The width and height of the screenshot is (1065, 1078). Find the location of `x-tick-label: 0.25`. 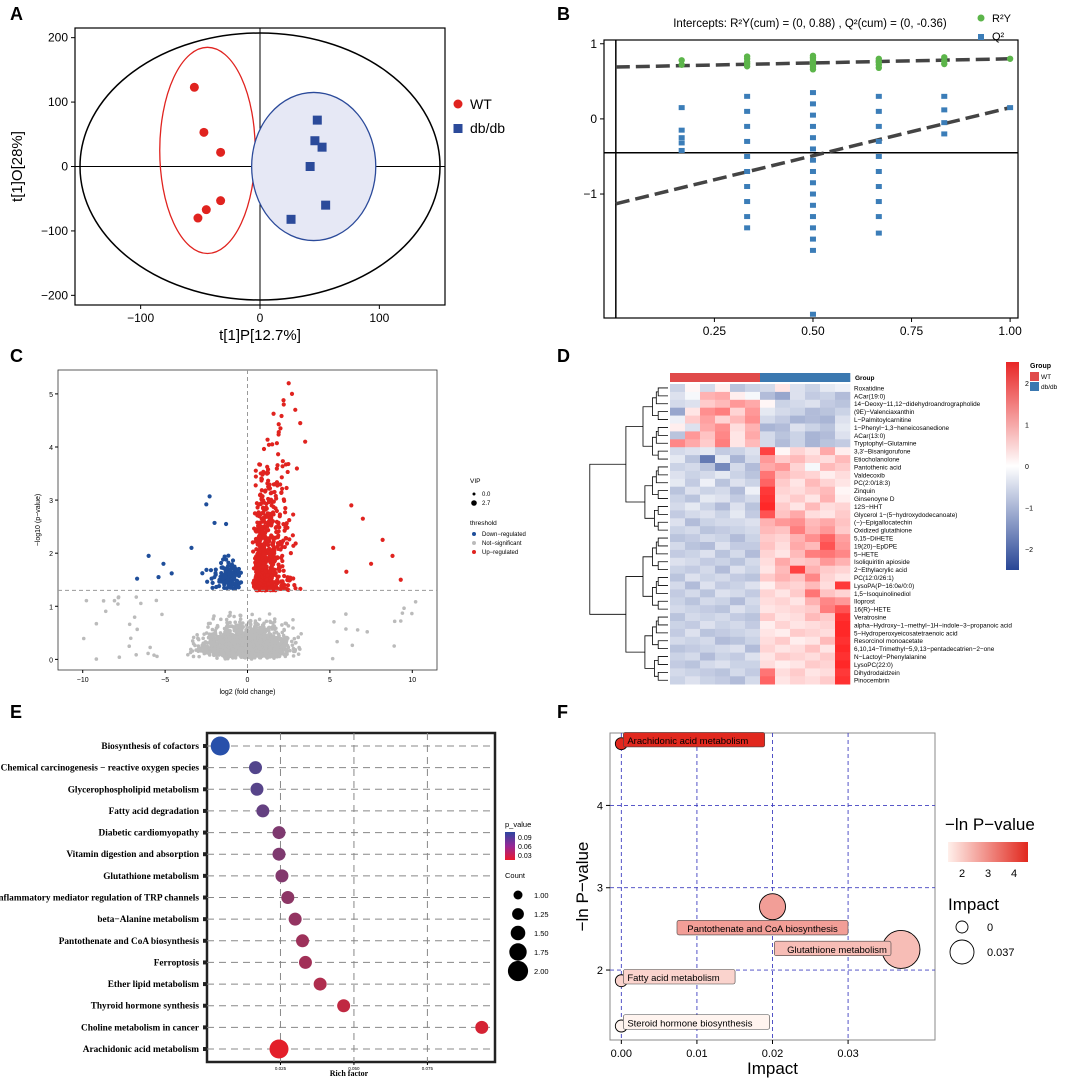

x-tick-label: 0.25 is located at coordinates (715, 331).